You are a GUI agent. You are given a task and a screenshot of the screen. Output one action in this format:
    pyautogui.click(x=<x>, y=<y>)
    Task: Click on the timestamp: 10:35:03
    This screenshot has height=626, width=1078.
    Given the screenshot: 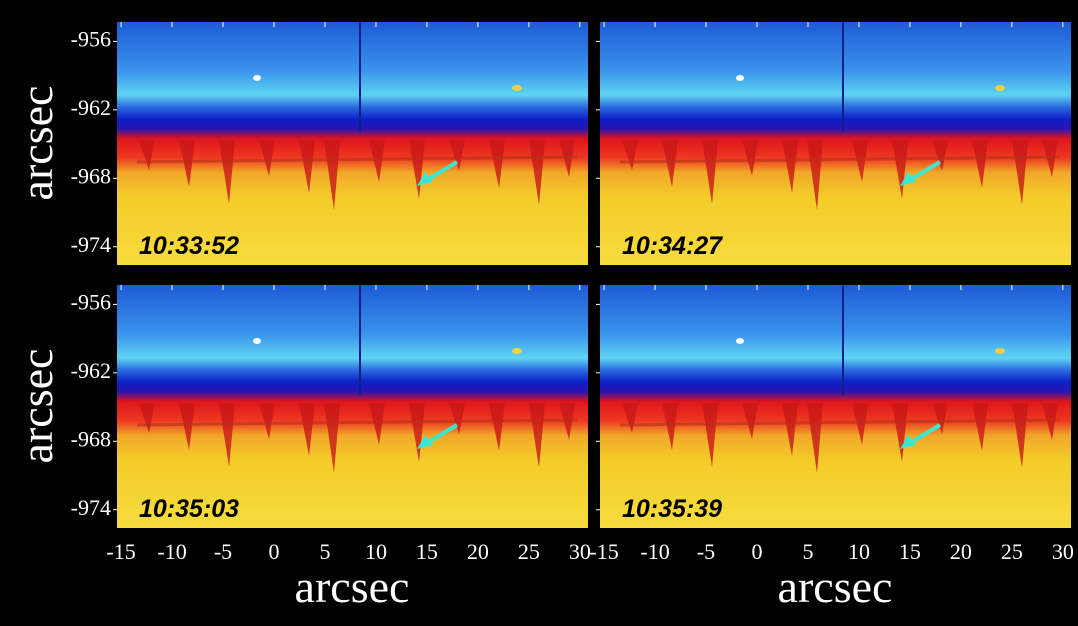 What is the action you would take?
    pyautogui.click(x=189, y=509)
    